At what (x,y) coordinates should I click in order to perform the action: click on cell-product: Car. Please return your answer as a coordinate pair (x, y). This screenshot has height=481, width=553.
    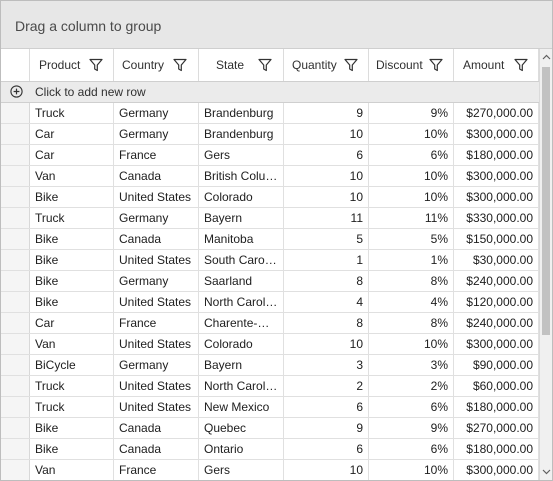
    Looking at the image, I should click on (72, 323).